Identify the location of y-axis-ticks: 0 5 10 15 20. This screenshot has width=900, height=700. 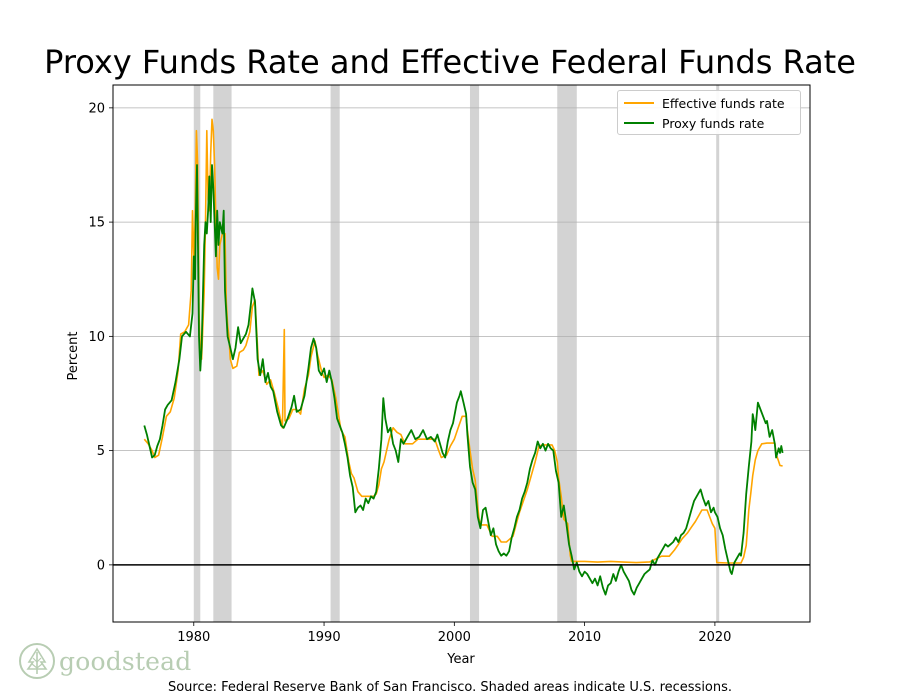
(100, 337).